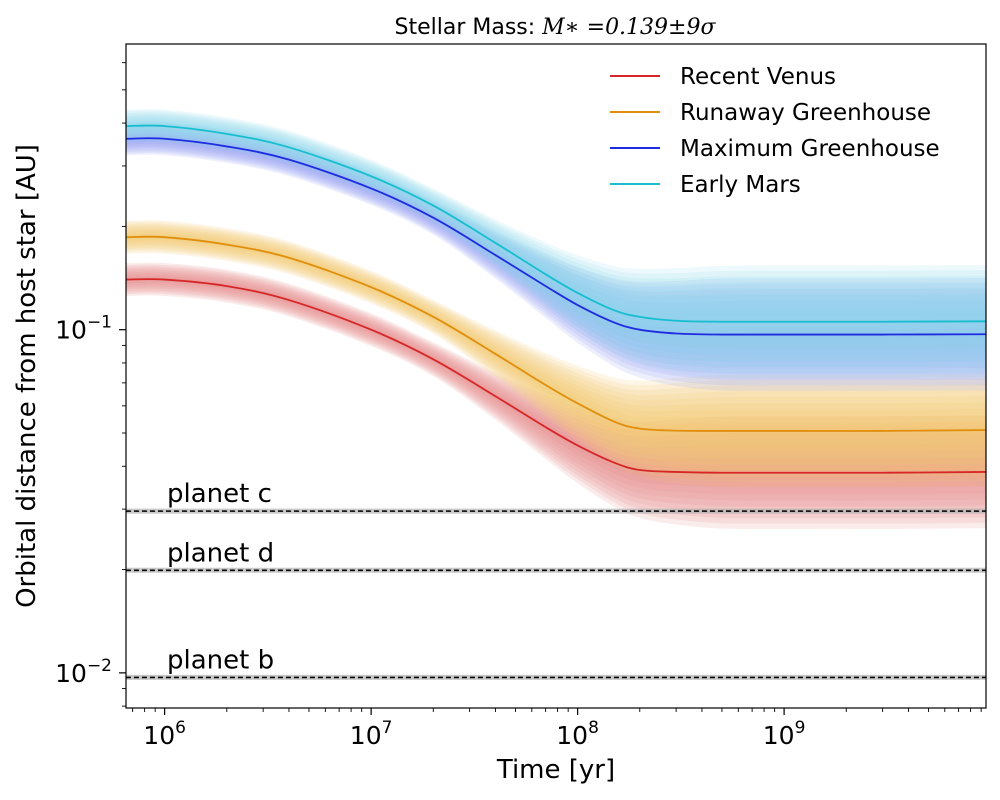 This screenshot has width=1000, height=800. What do you see at coordinates (164, 734) in the screenshot?
I see `x-tick-label: 106` at bounding box center [164, 734].